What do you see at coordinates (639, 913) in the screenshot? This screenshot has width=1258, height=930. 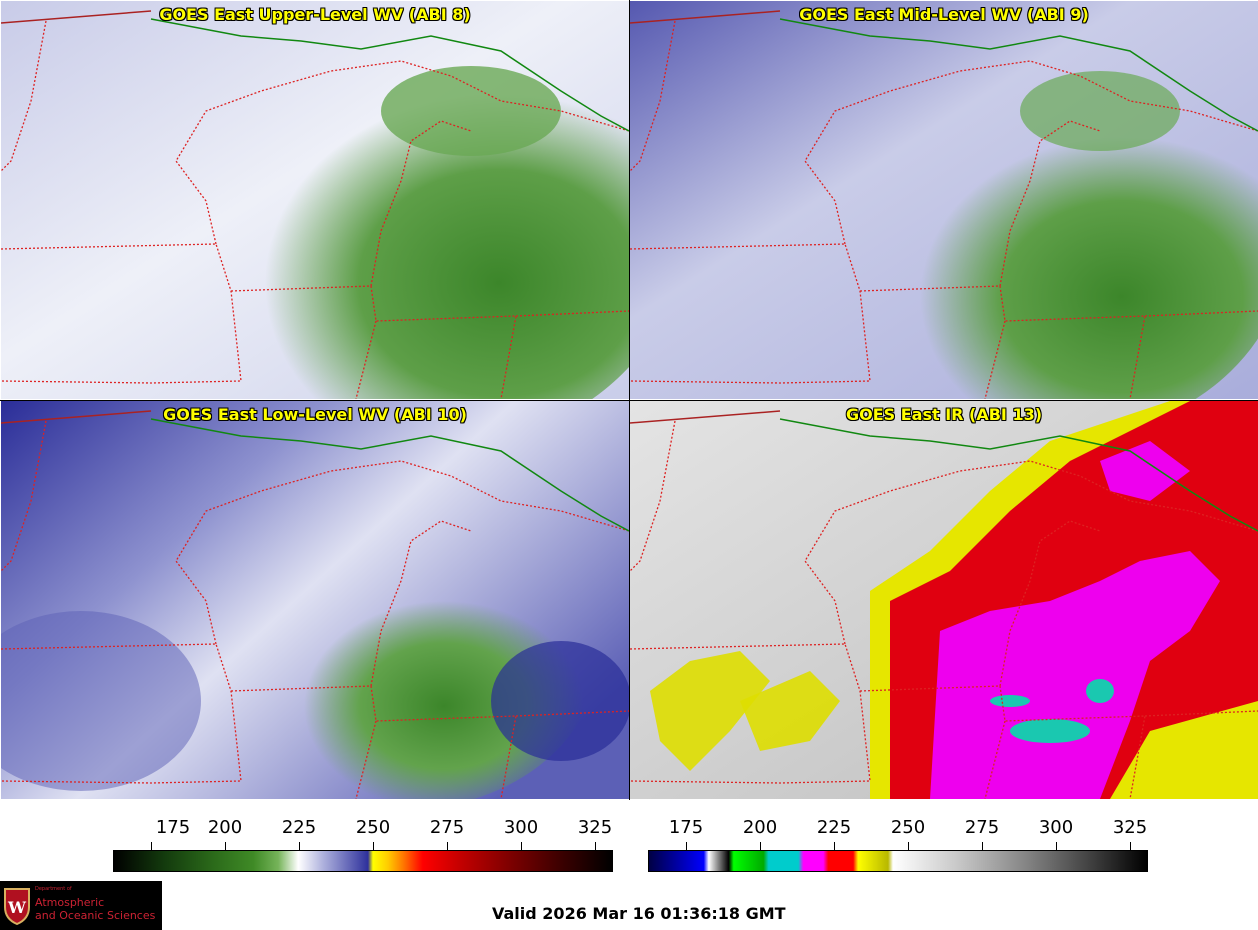 I see `valid-time: Valid 2026 Mar 16 01:36:18 GMT` at bounding box center [639, 913].